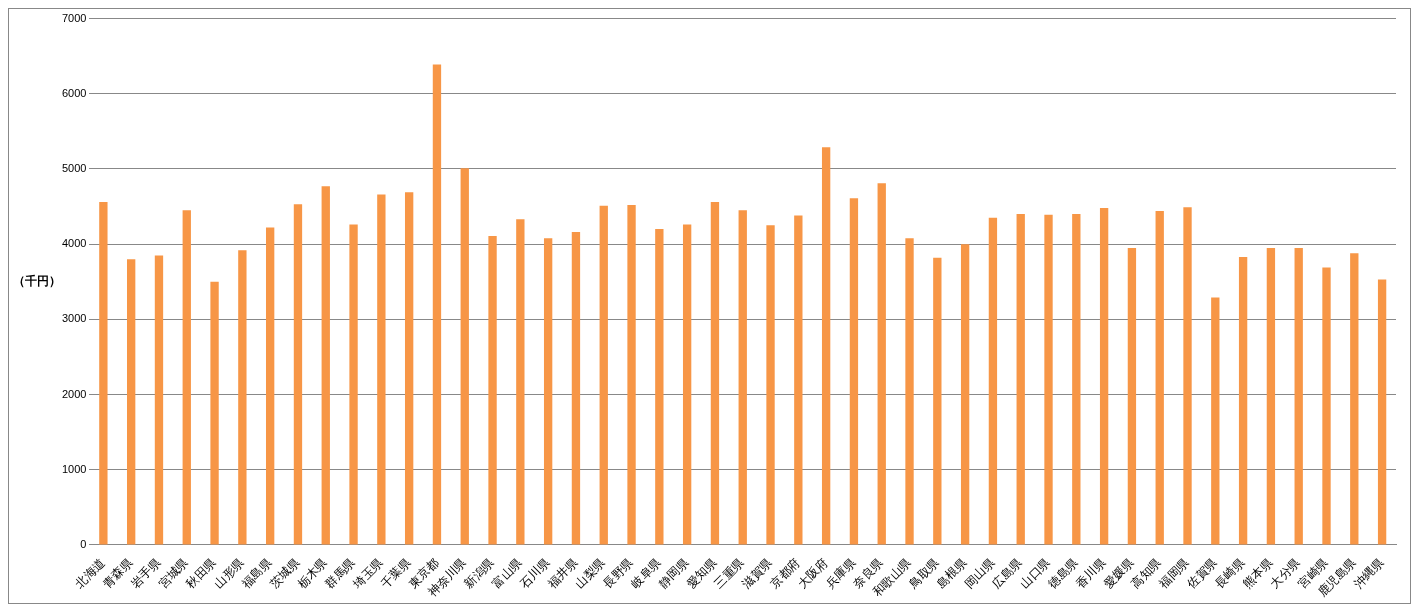  I want to click on y-tick-label: 6000, so click(74, 92).